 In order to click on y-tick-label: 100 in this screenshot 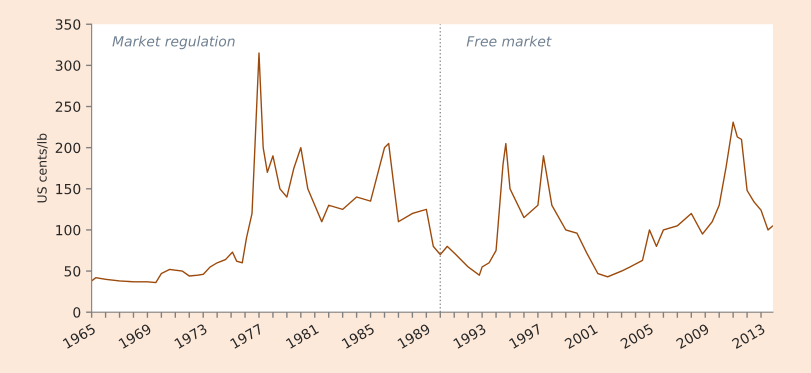, I will do `click(68, 230)`.